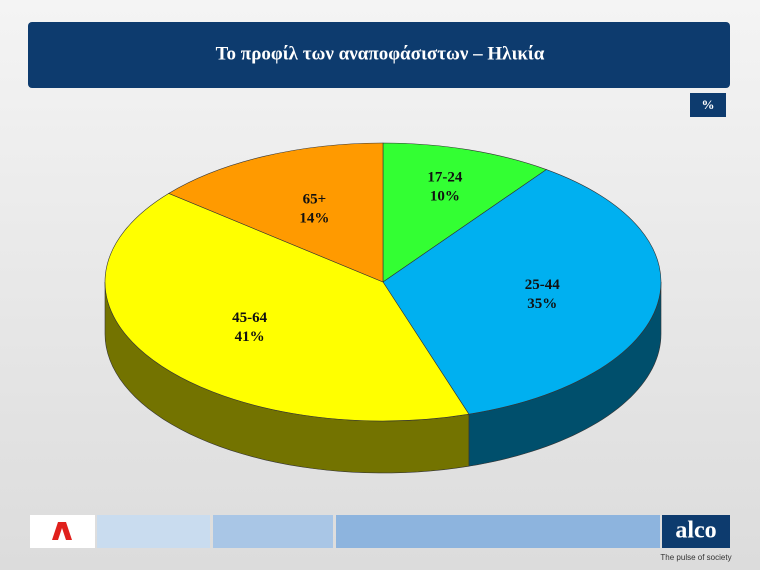  Describe the element at coordinates (249, 318) in the screenshot. I see `category-label: 45-64` at that location.